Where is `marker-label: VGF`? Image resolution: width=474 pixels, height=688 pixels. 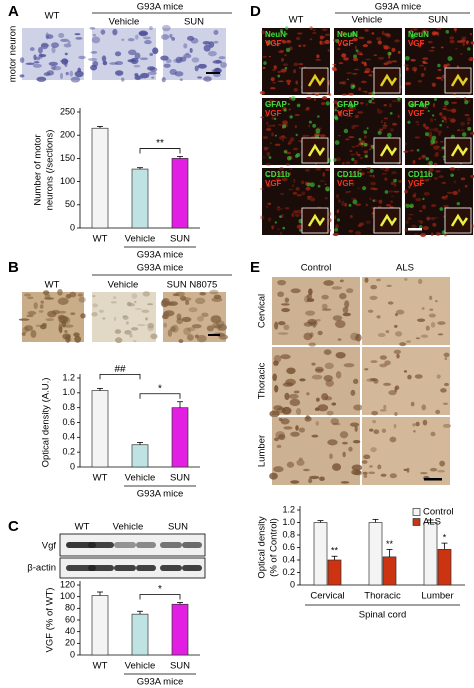 marker-label: VGF is located at coordinates (345, 113).